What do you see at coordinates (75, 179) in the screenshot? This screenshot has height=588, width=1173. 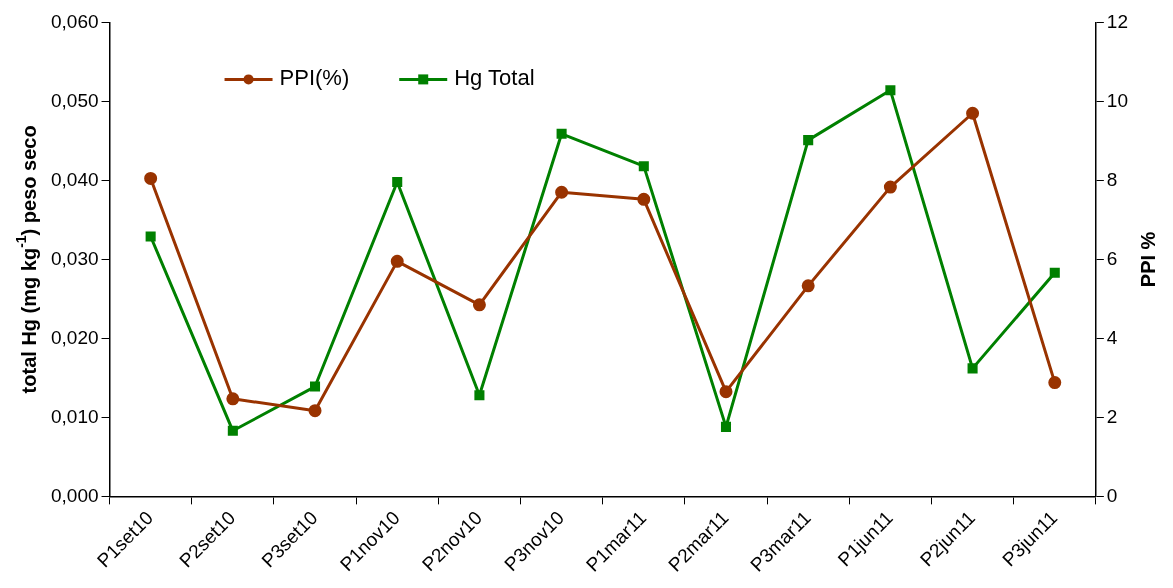 I see `y-tick-label: 0,040` at bounding box center [75, 179].